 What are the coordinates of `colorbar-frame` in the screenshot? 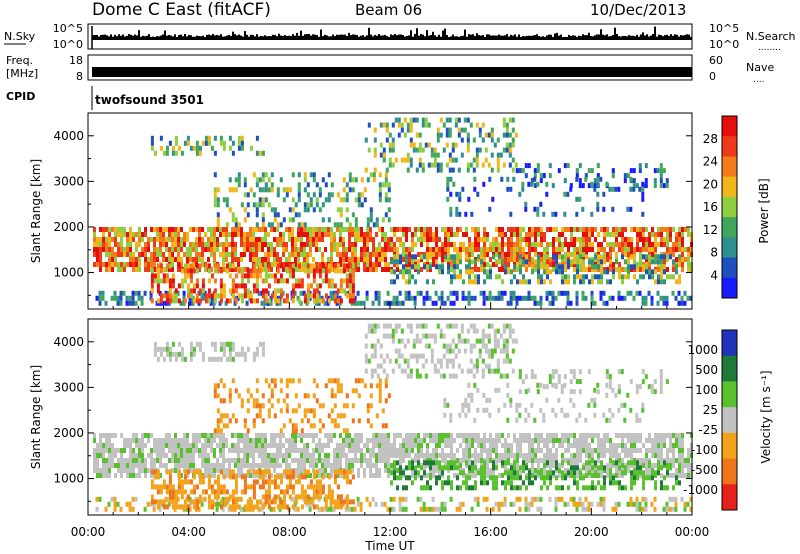 It's located at (729, 207).